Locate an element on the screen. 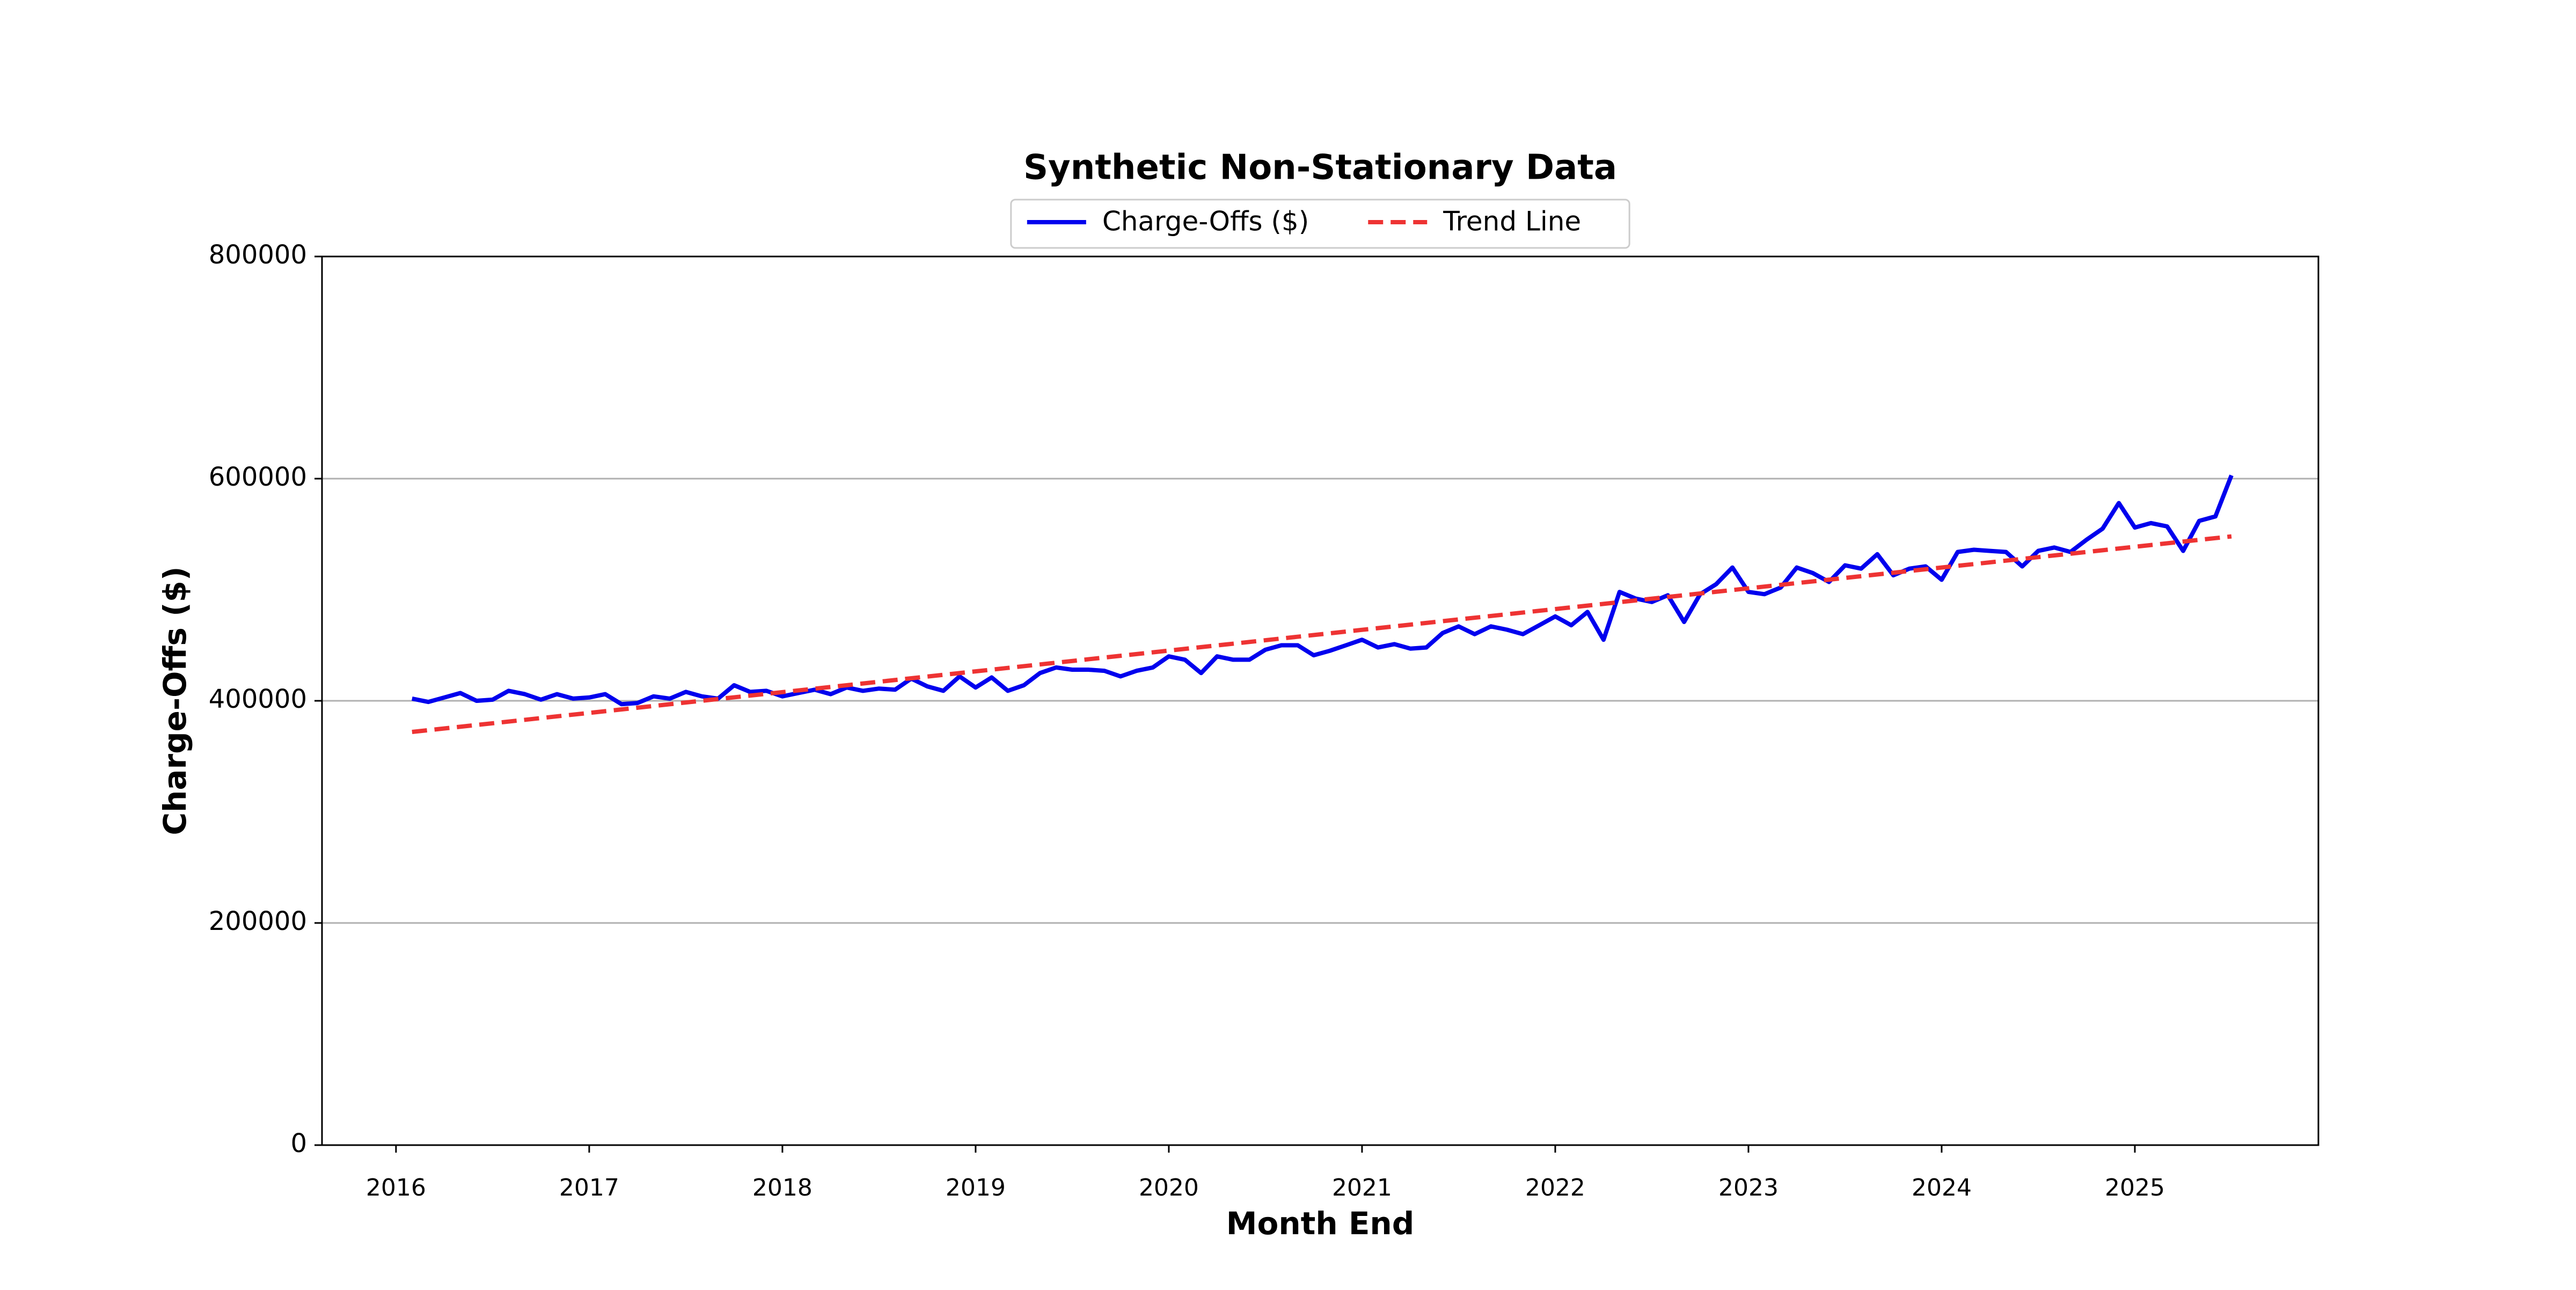  x-tick-label: 2024 is located at coordinates (1942, 1187).